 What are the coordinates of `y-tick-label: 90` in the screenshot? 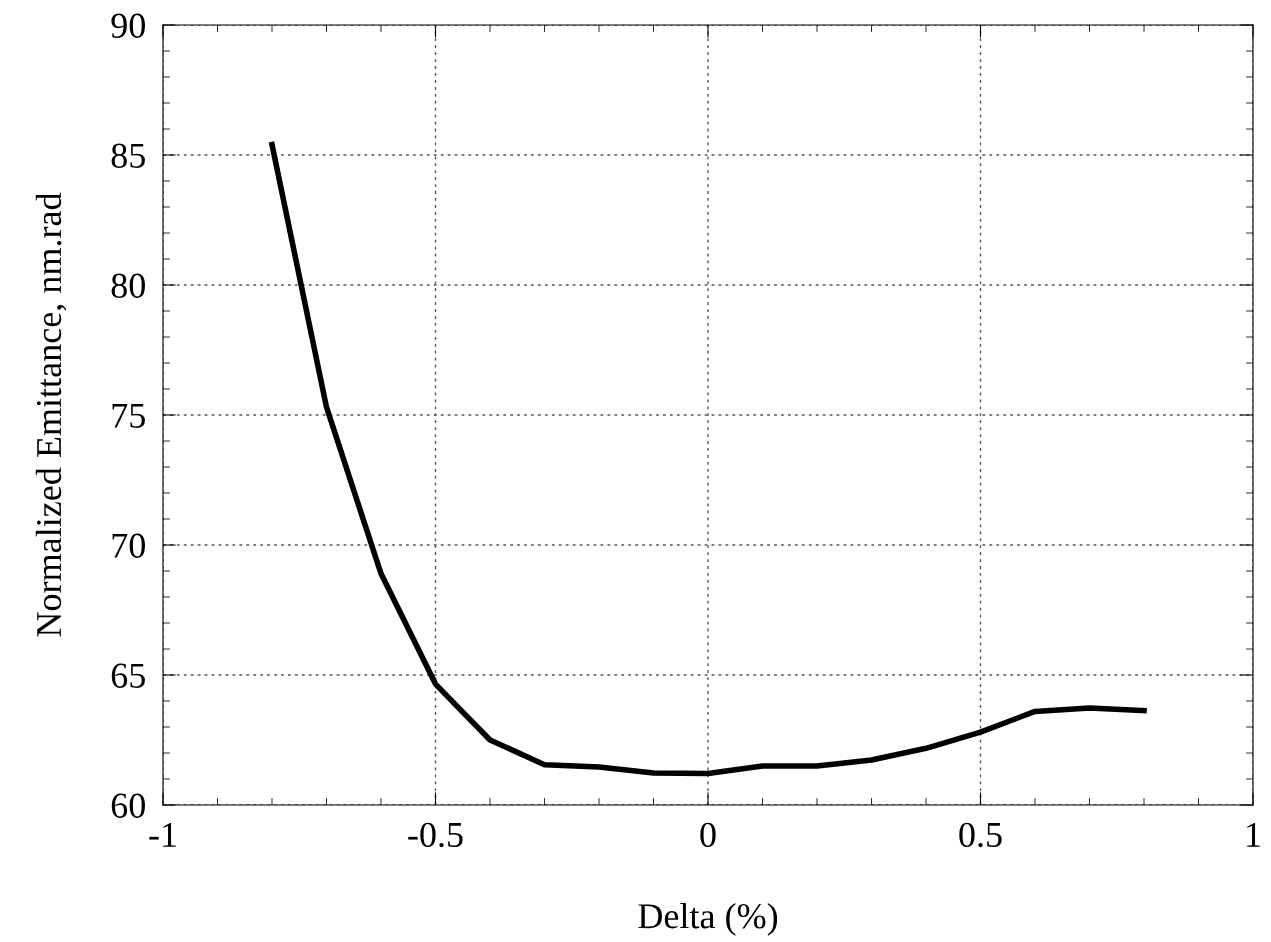 It's located at (128, 25).